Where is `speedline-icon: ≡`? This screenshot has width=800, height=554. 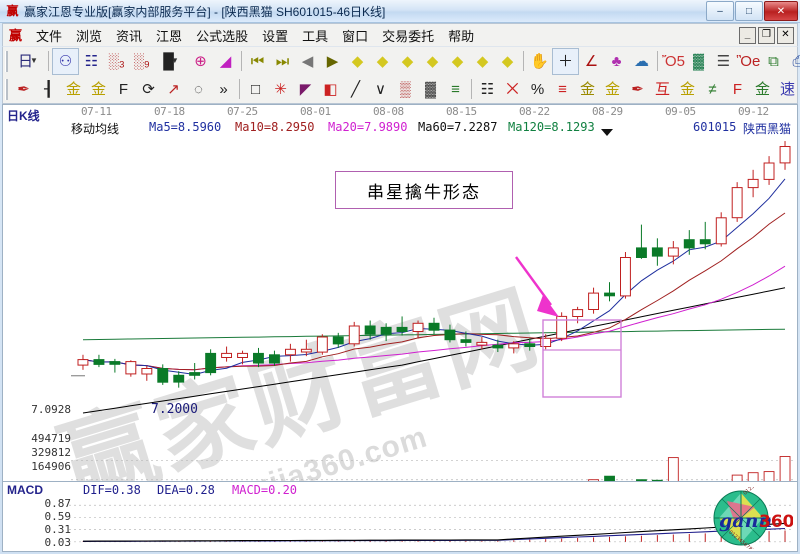
speedline-icon: ≡ is located at coordinates (455, 89).